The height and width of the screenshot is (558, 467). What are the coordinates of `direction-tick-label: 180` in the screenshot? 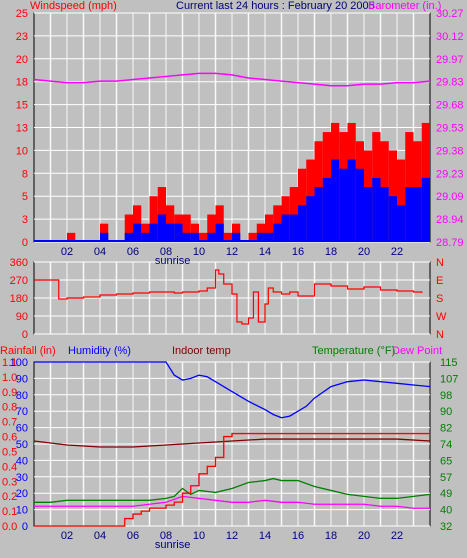 It's located at (19, 299).